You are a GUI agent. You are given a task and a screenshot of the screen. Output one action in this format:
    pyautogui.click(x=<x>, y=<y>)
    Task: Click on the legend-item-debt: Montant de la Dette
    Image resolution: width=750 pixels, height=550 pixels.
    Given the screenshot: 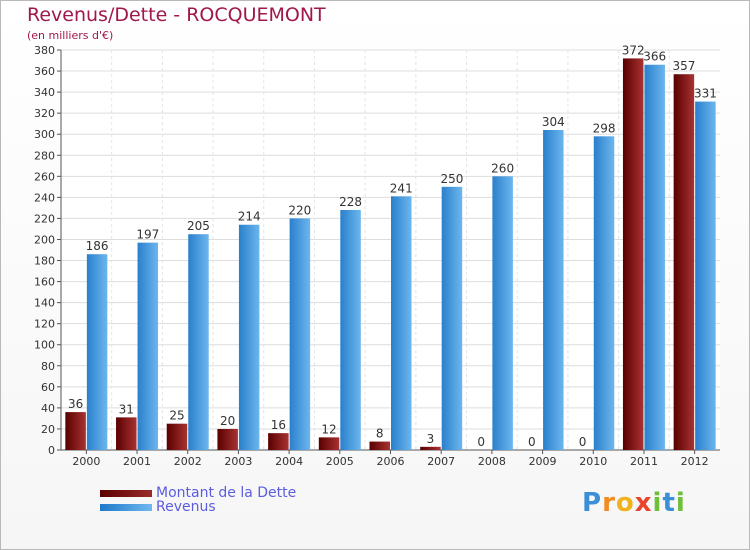 What is the action you would take?
    pyautogui.click(x=198, y=493)
    